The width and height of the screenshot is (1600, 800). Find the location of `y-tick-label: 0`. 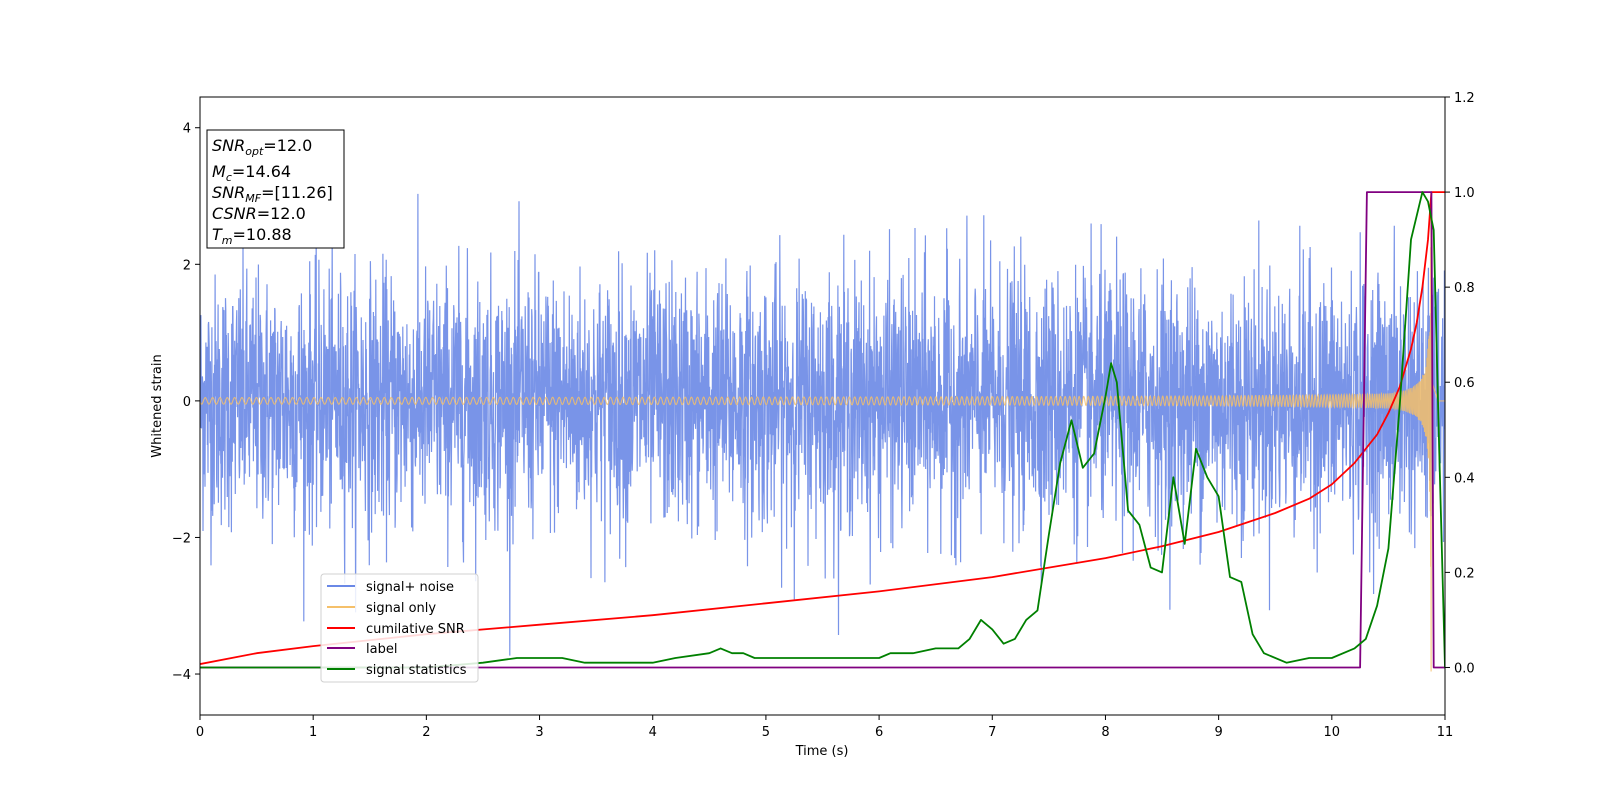

y-tick-label: 0 is located at coordinates (187, 402).